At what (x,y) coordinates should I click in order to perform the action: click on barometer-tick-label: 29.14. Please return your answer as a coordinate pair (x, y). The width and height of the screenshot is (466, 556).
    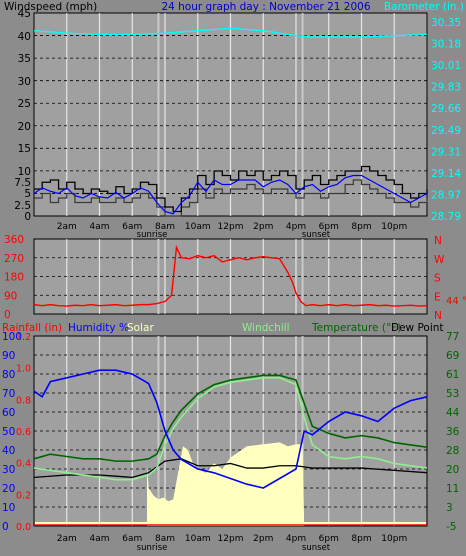
    Looking at the image, I should click on (446, 174).